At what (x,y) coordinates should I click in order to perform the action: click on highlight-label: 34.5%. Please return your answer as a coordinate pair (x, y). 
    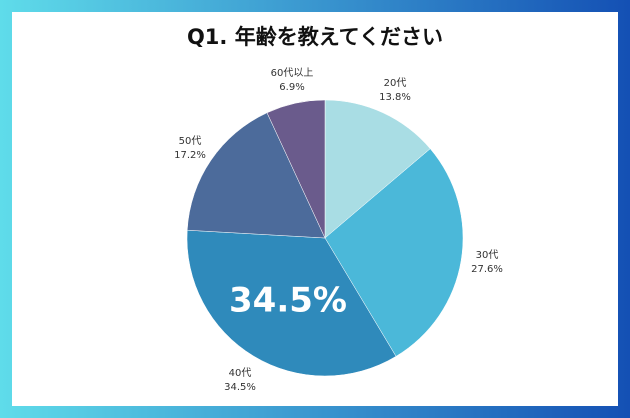
    Looking at the image, I should click on (288, 301).